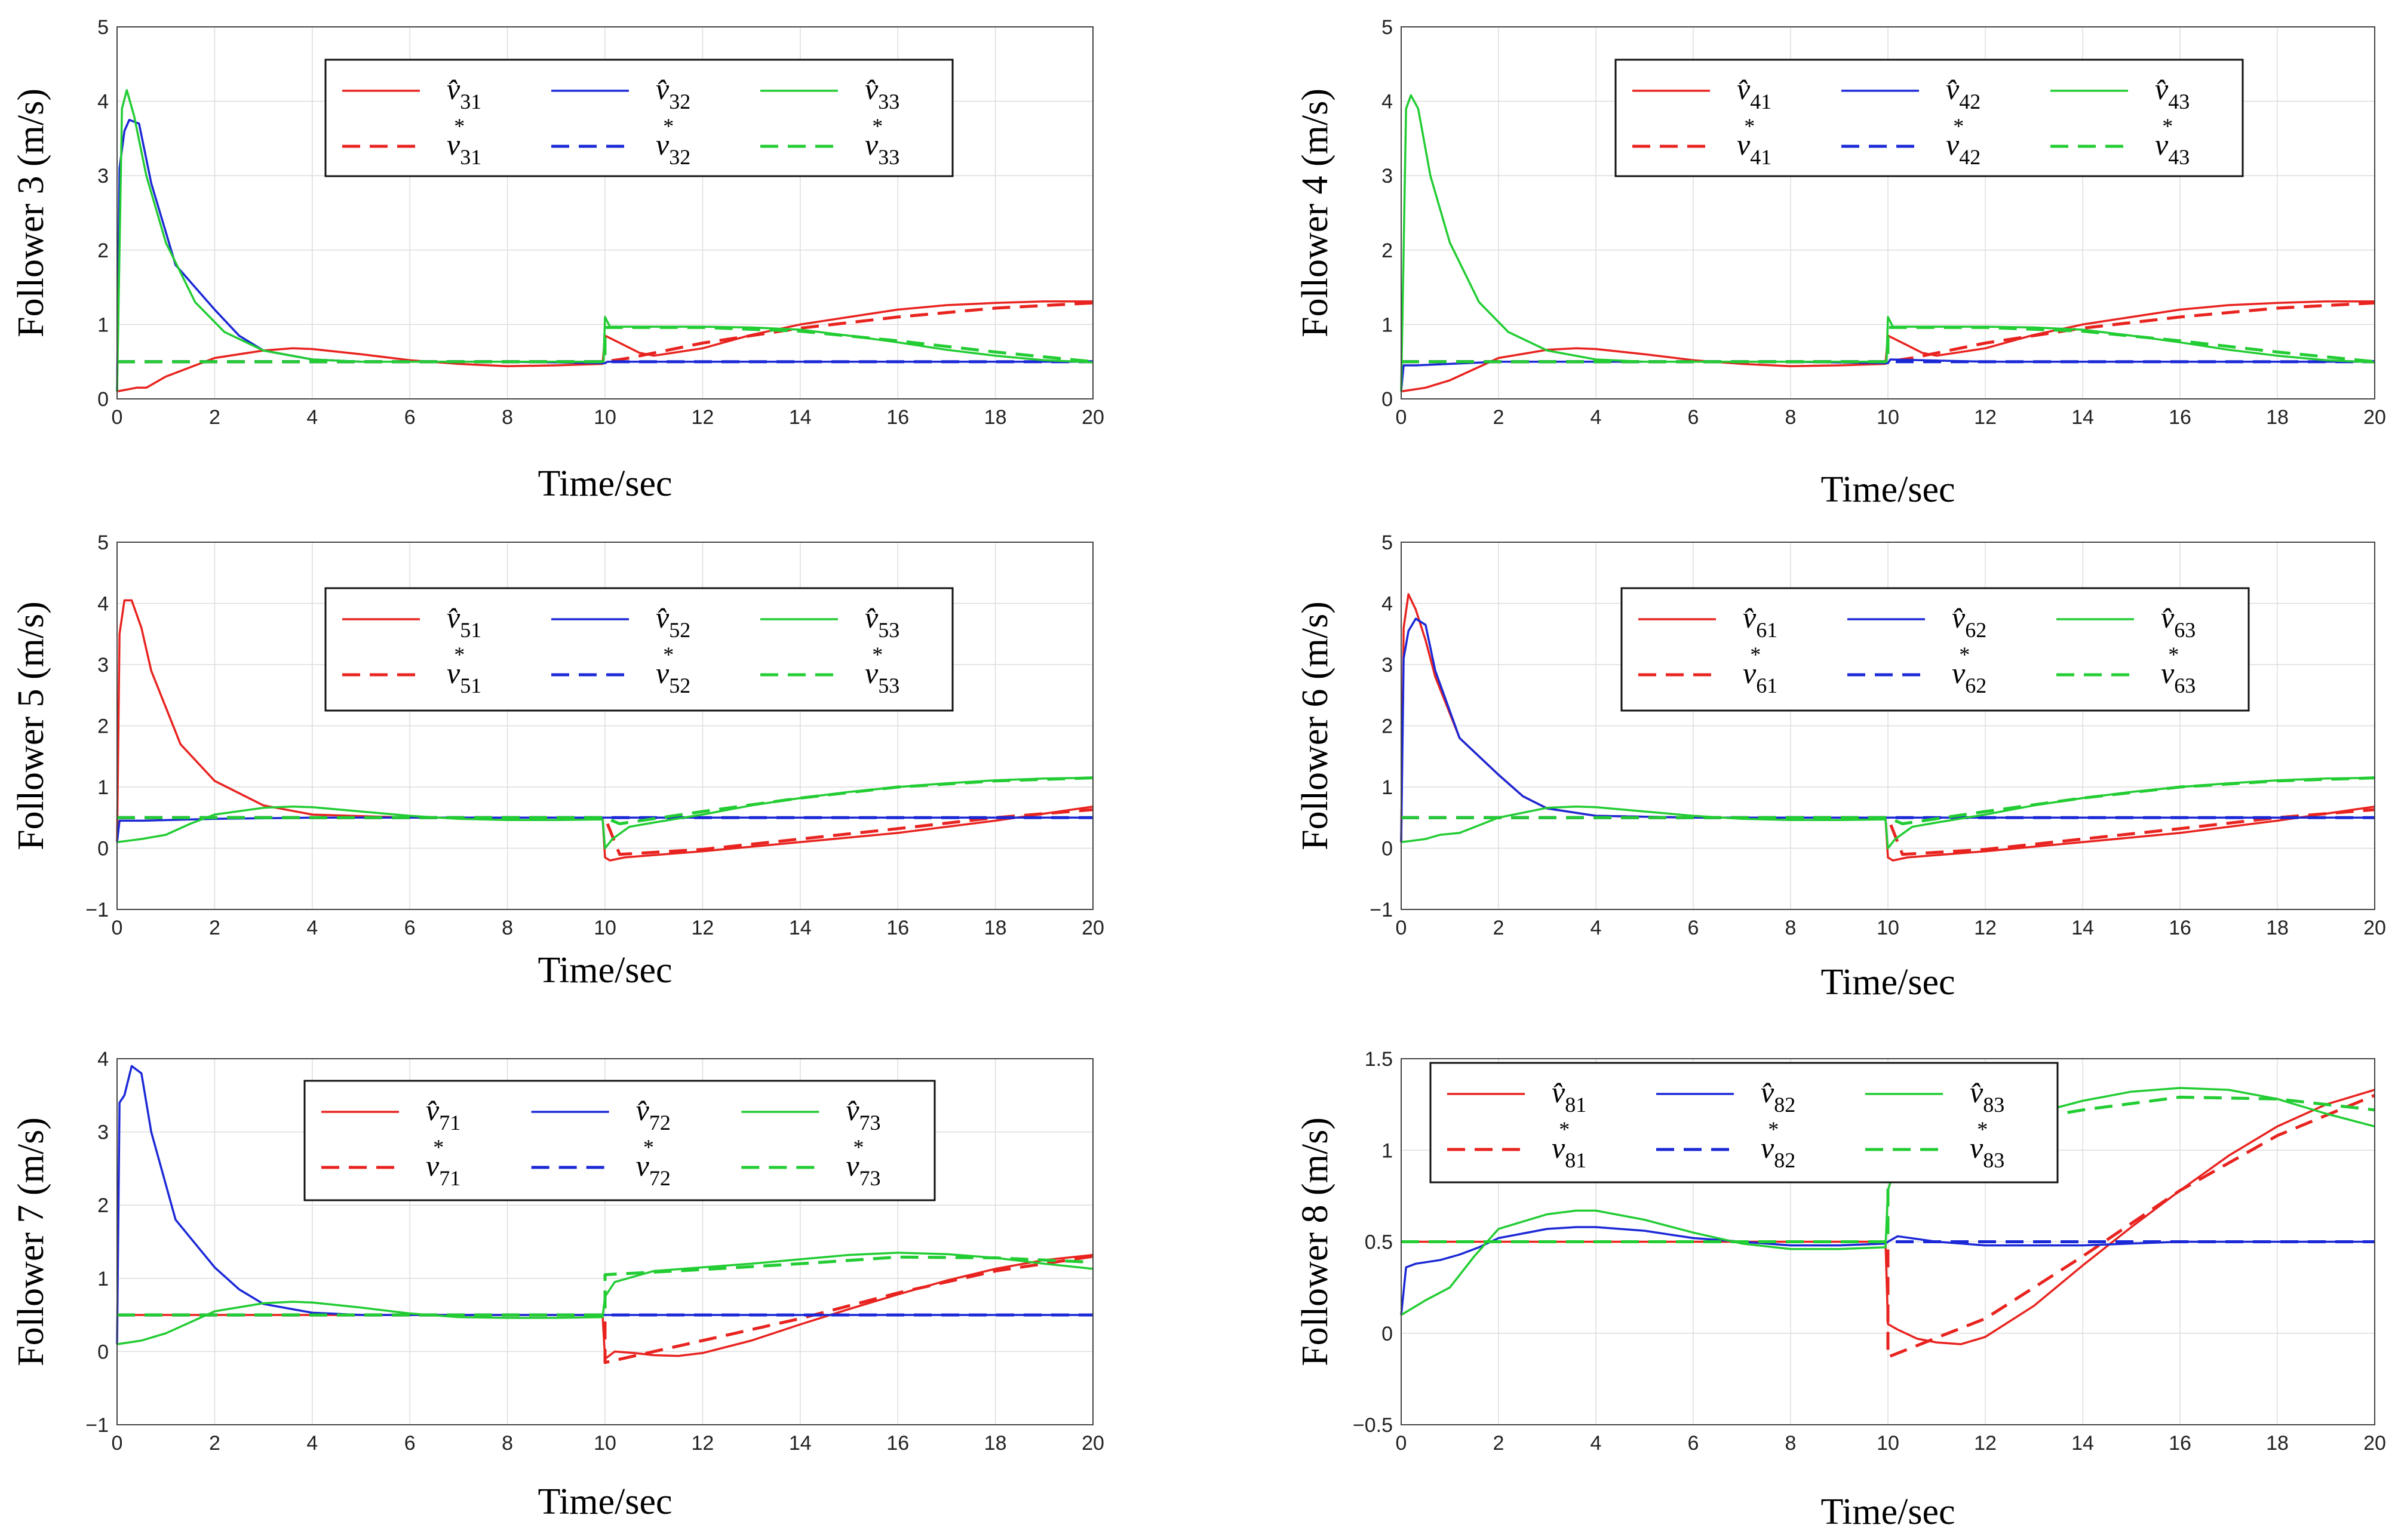 The width and height of the screenshot is (2398, 1540). I want to click on legend-label-62-ref: v62*, so click(1969, 670).